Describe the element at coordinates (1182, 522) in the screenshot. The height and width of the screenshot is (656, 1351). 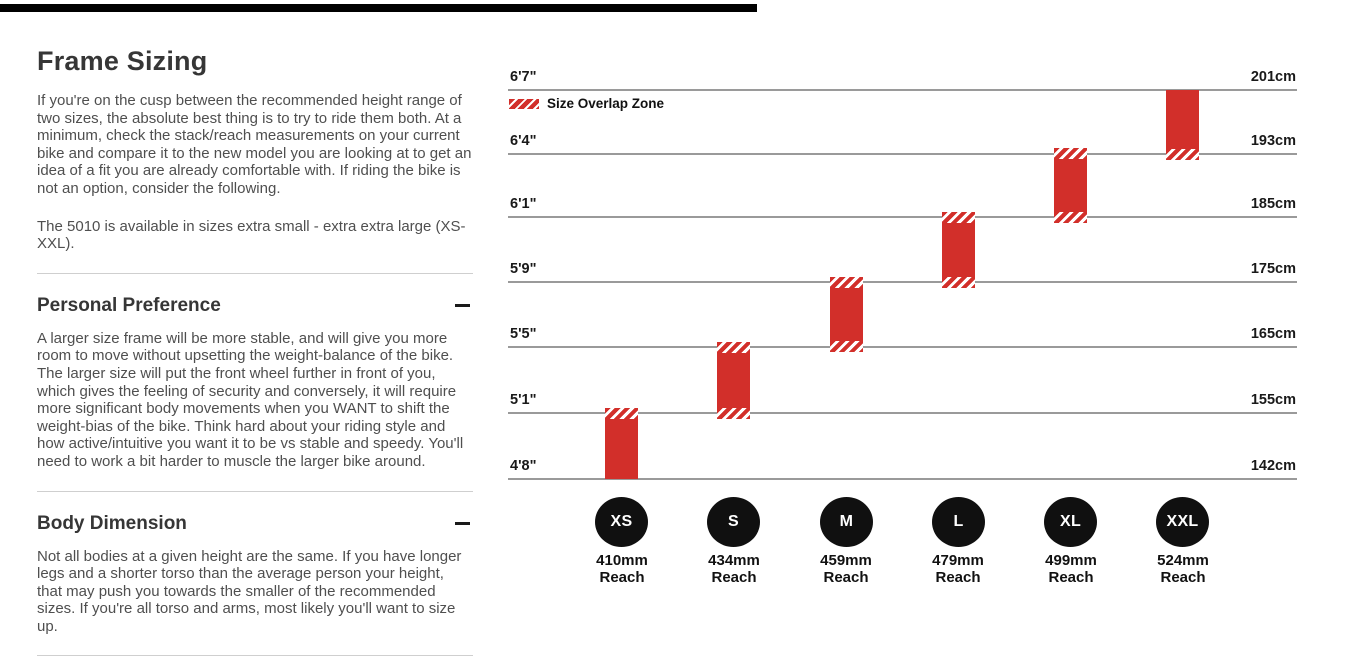
I see `size-badge-xxl: XXL` at that location.